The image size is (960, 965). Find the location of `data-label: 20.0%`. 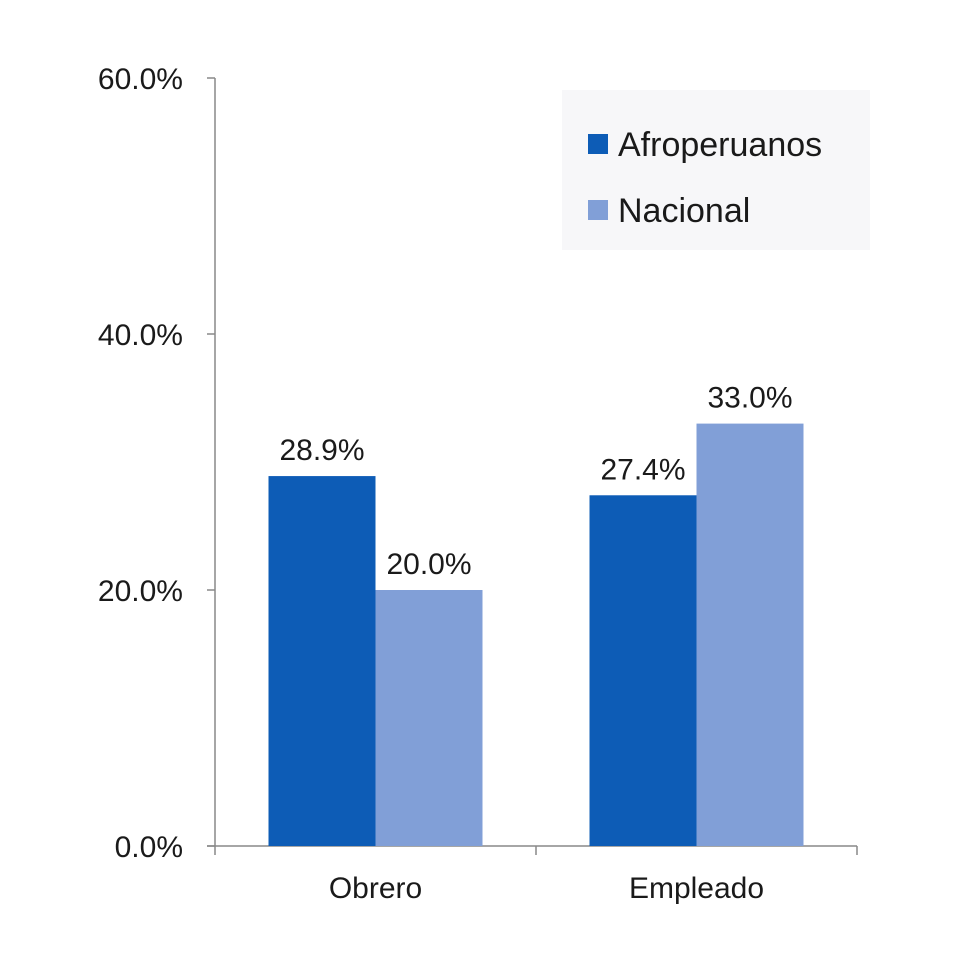

data-label: 20.0% is located at coordinates (428, 564).